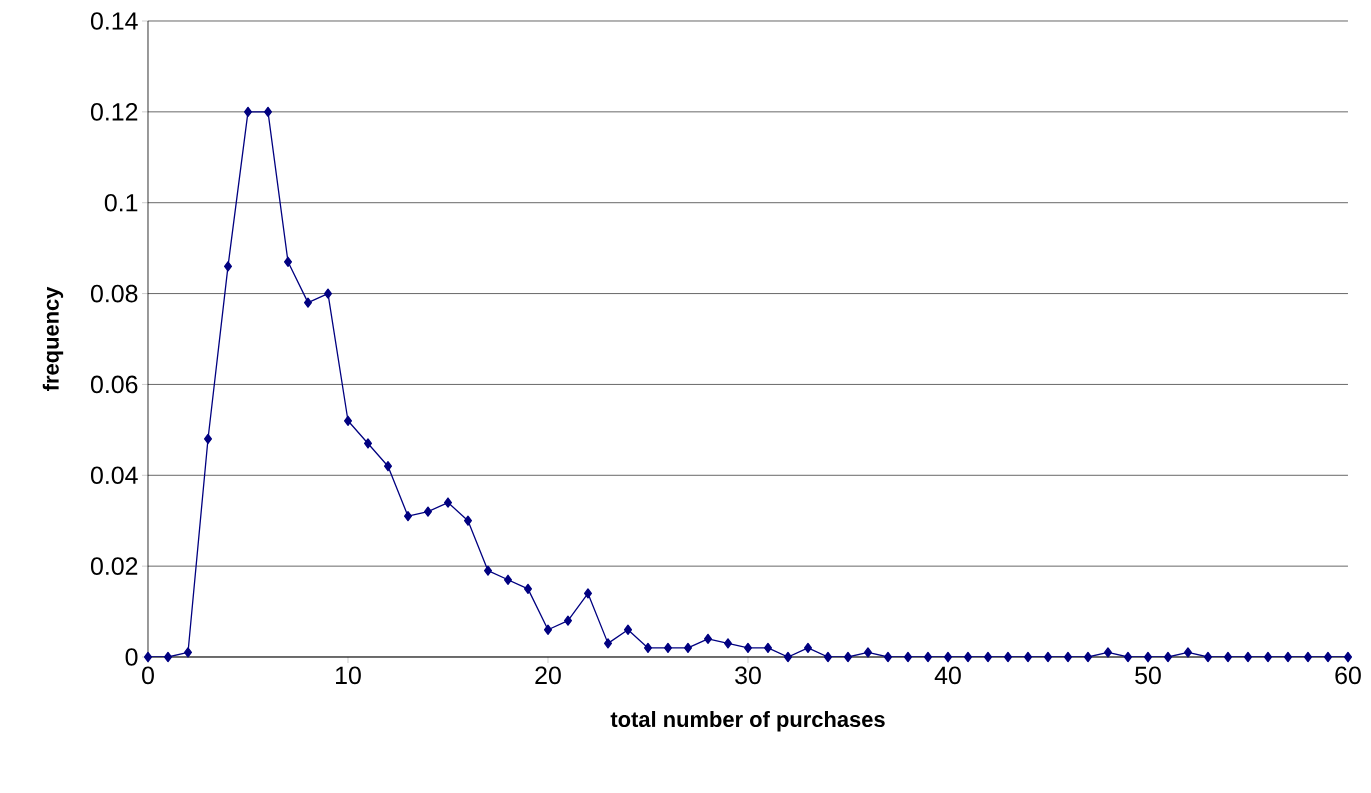  Describe the element at coordinates (148, 675) in the screenshot. I see `x-tick-label: 0` at that location.